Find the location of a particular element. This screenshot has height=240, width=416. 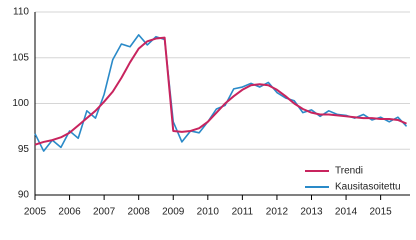

x-tick-label: 2015 is located at coordinates (380, 212).